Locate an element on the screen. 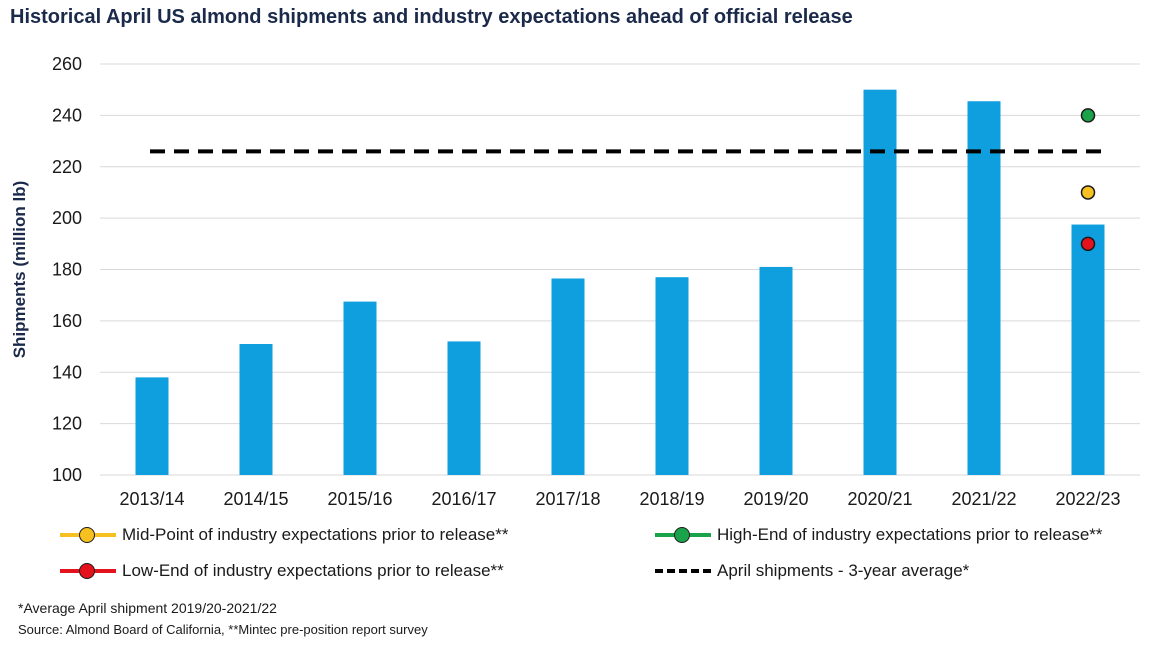 Image resolution: width=1161 pixels, height=650 pixels. legend-mid-point-swatch is located at coordinates (88, 535).